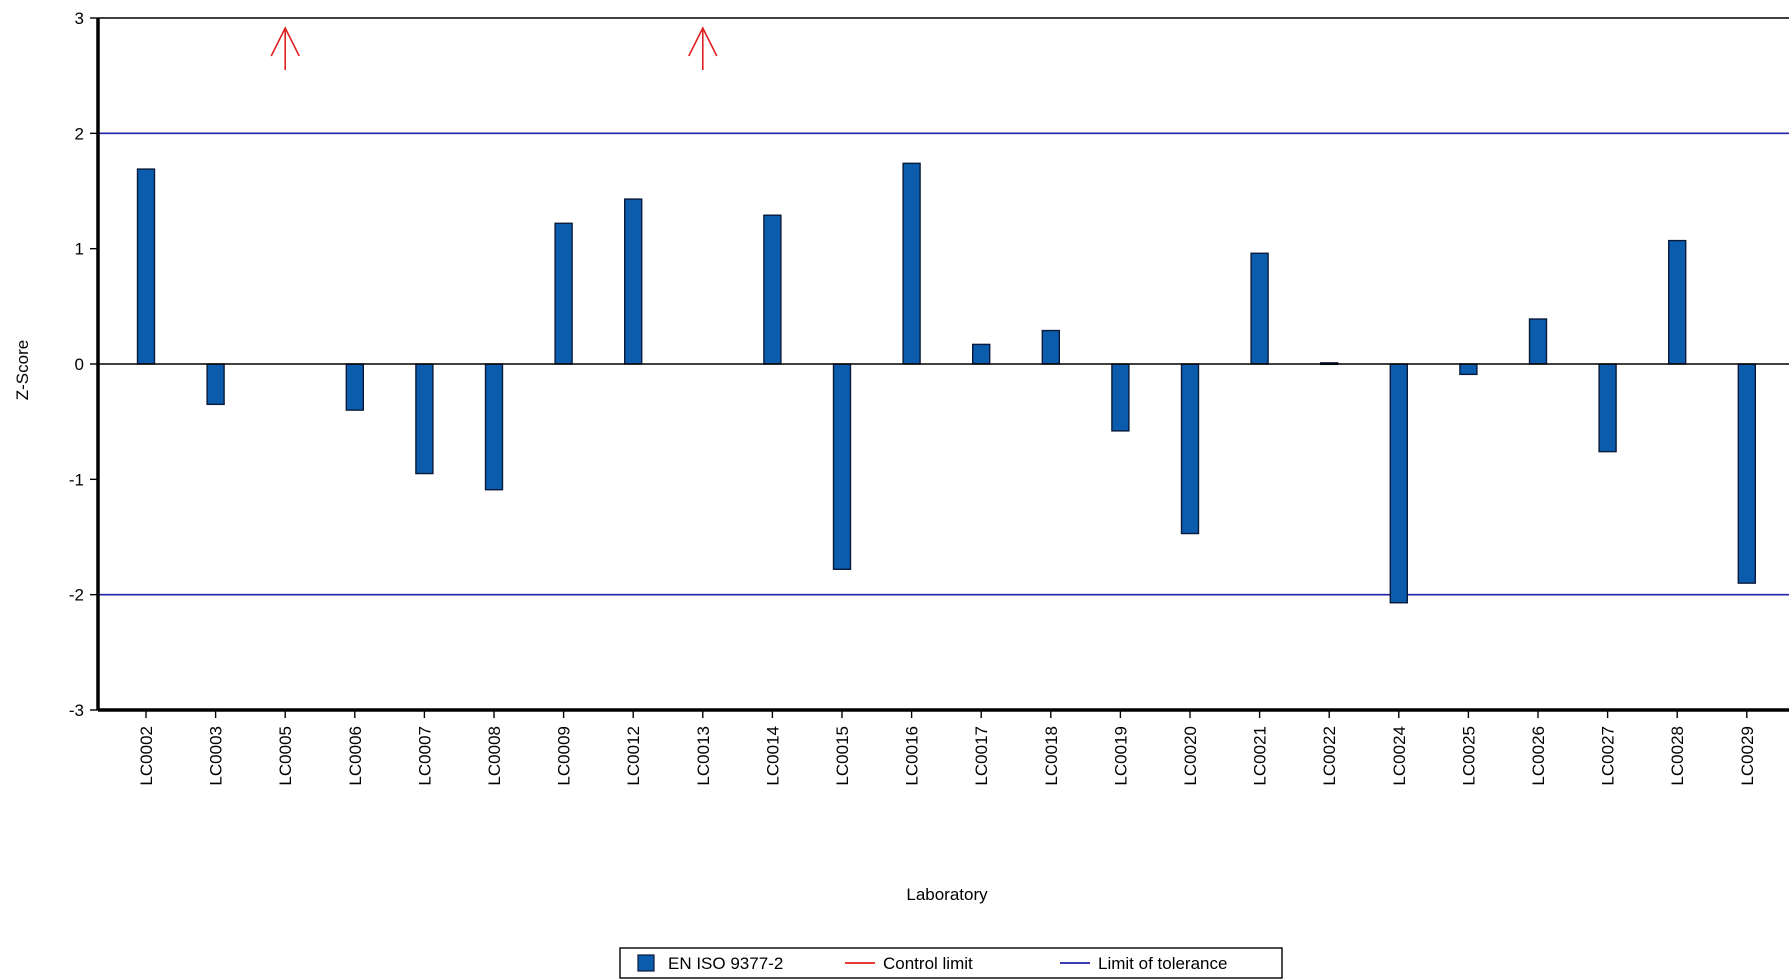 Image resolution: width=1789 pixels, height=980 pixels. Describe the element at coordinates (285, 756) in the screenshot. I see `x-tick-label: LC0005` at that location.